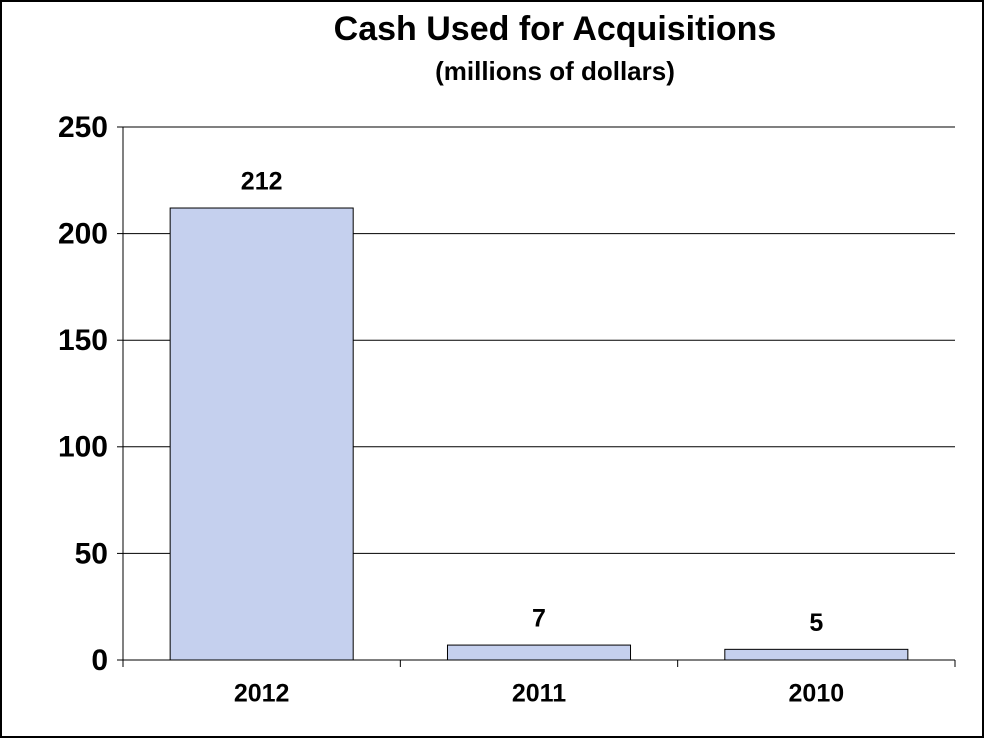 The image size is (984, 738). I want to click on x-tick-label: 2011, so click(539, 694).